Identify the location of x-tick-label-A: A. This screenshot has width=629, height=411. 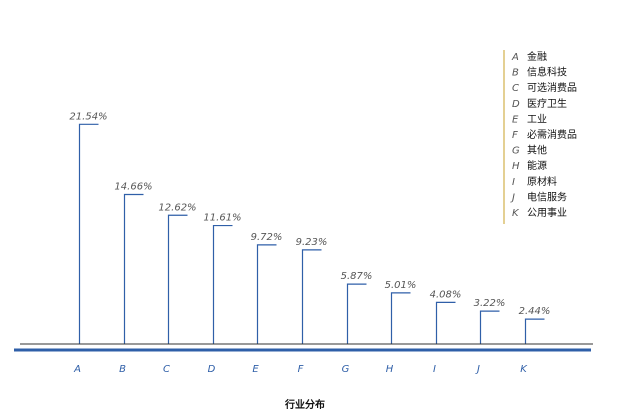
(77, 369).